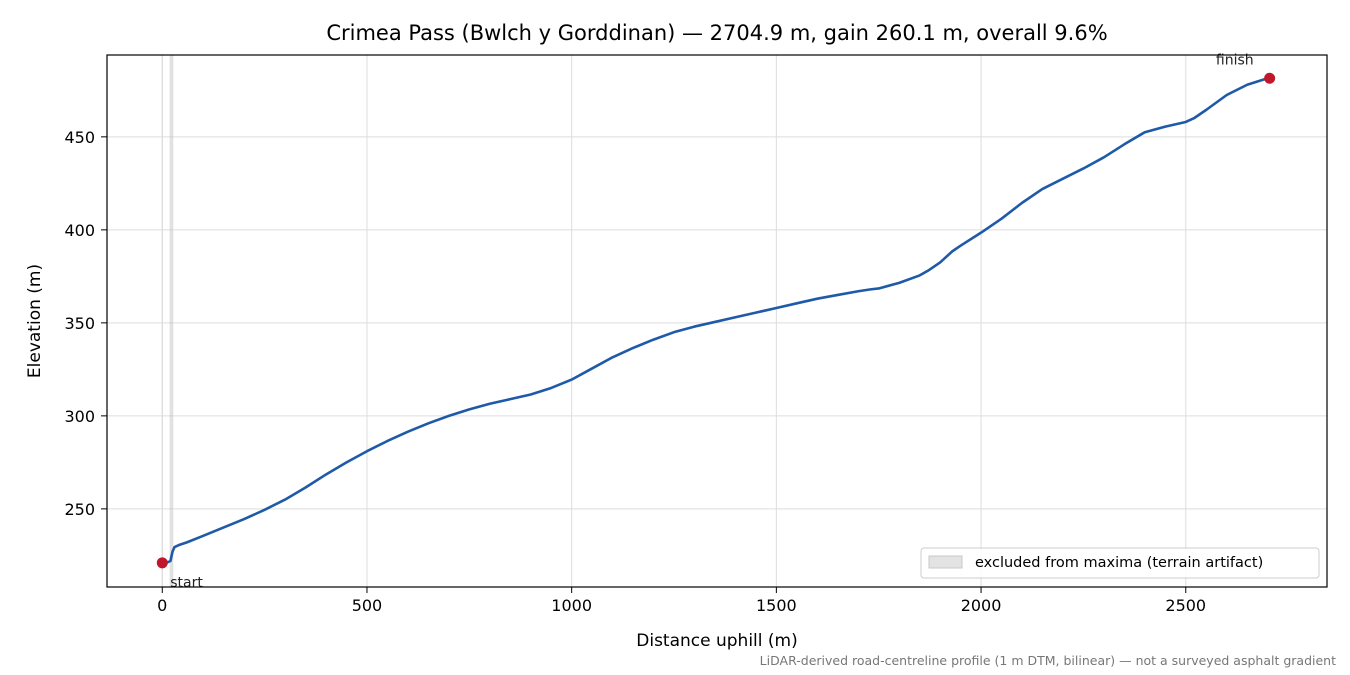  Describe the element at coordinates (1235, 60) in the screenshot. I see `finish-annotation: finish` at that location.